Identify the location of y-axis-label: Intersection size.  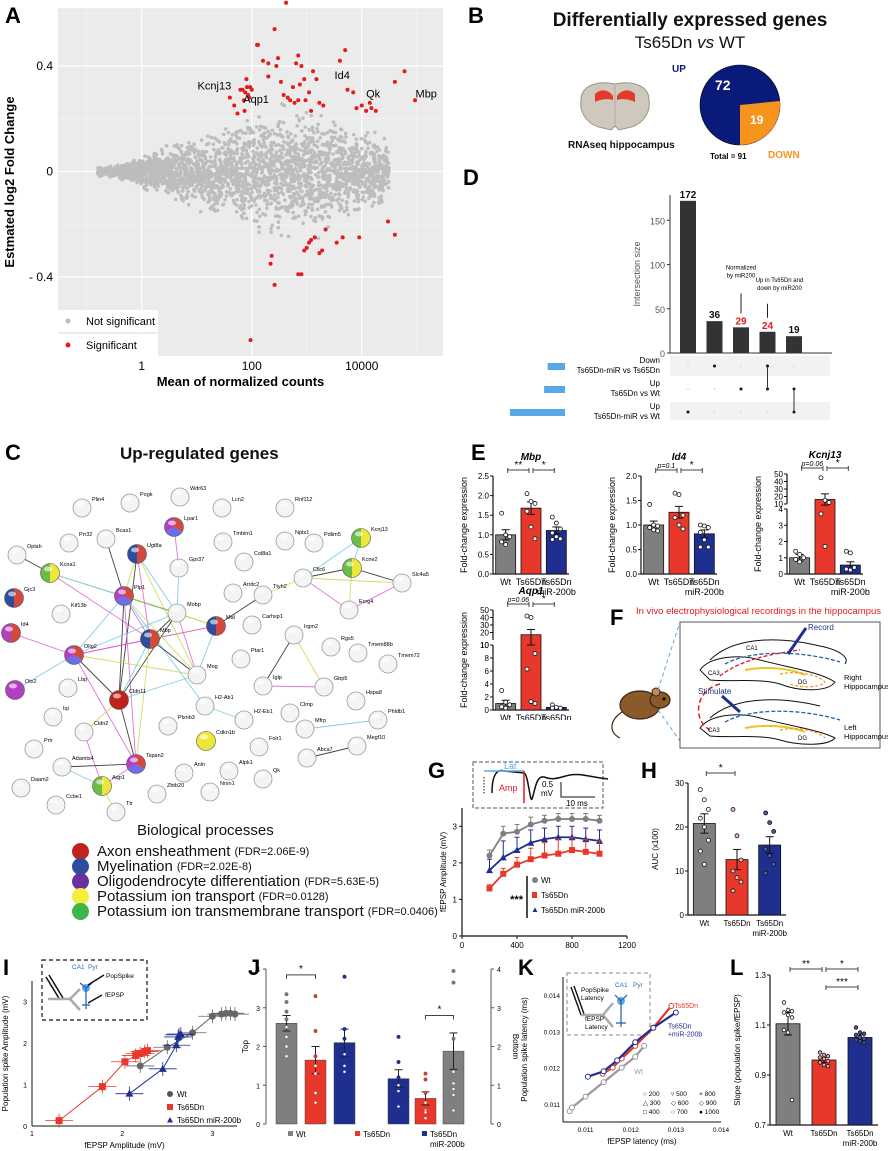
(637, 273).